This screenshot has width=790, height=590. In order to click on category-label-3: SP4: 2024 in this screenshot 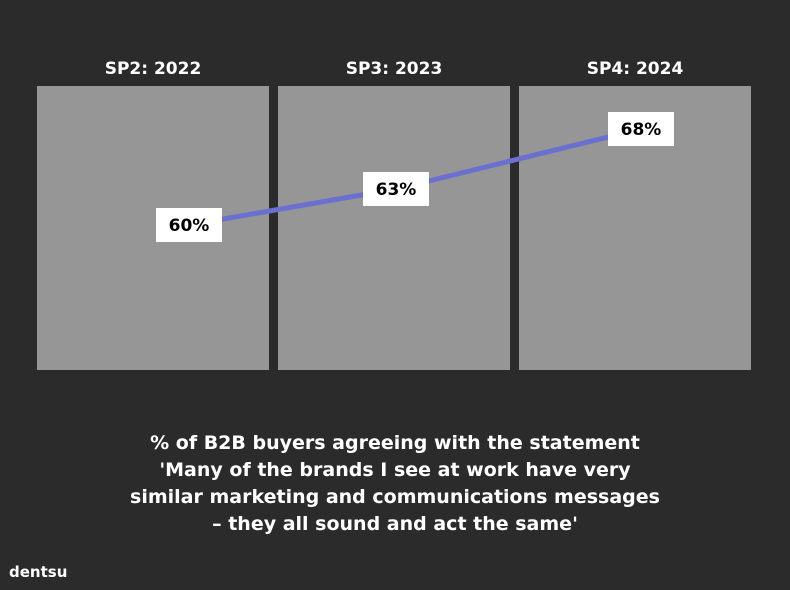, I will do `click(635, 69)`.